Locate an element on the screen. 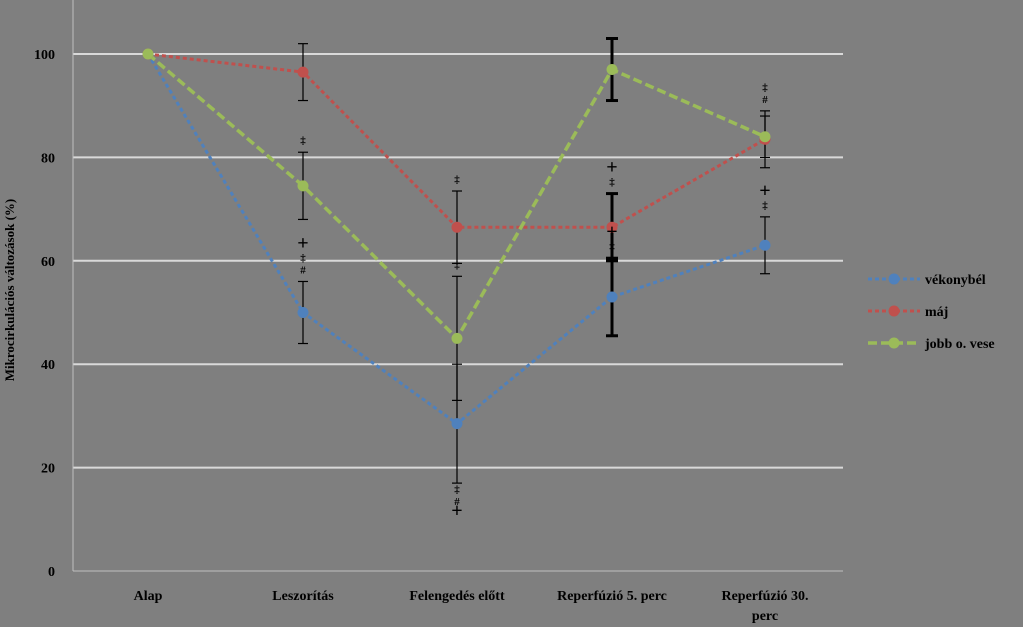 This screenshot has height=627, width=1023. x-tick-label: Alap is located at coordinates (148, 596).